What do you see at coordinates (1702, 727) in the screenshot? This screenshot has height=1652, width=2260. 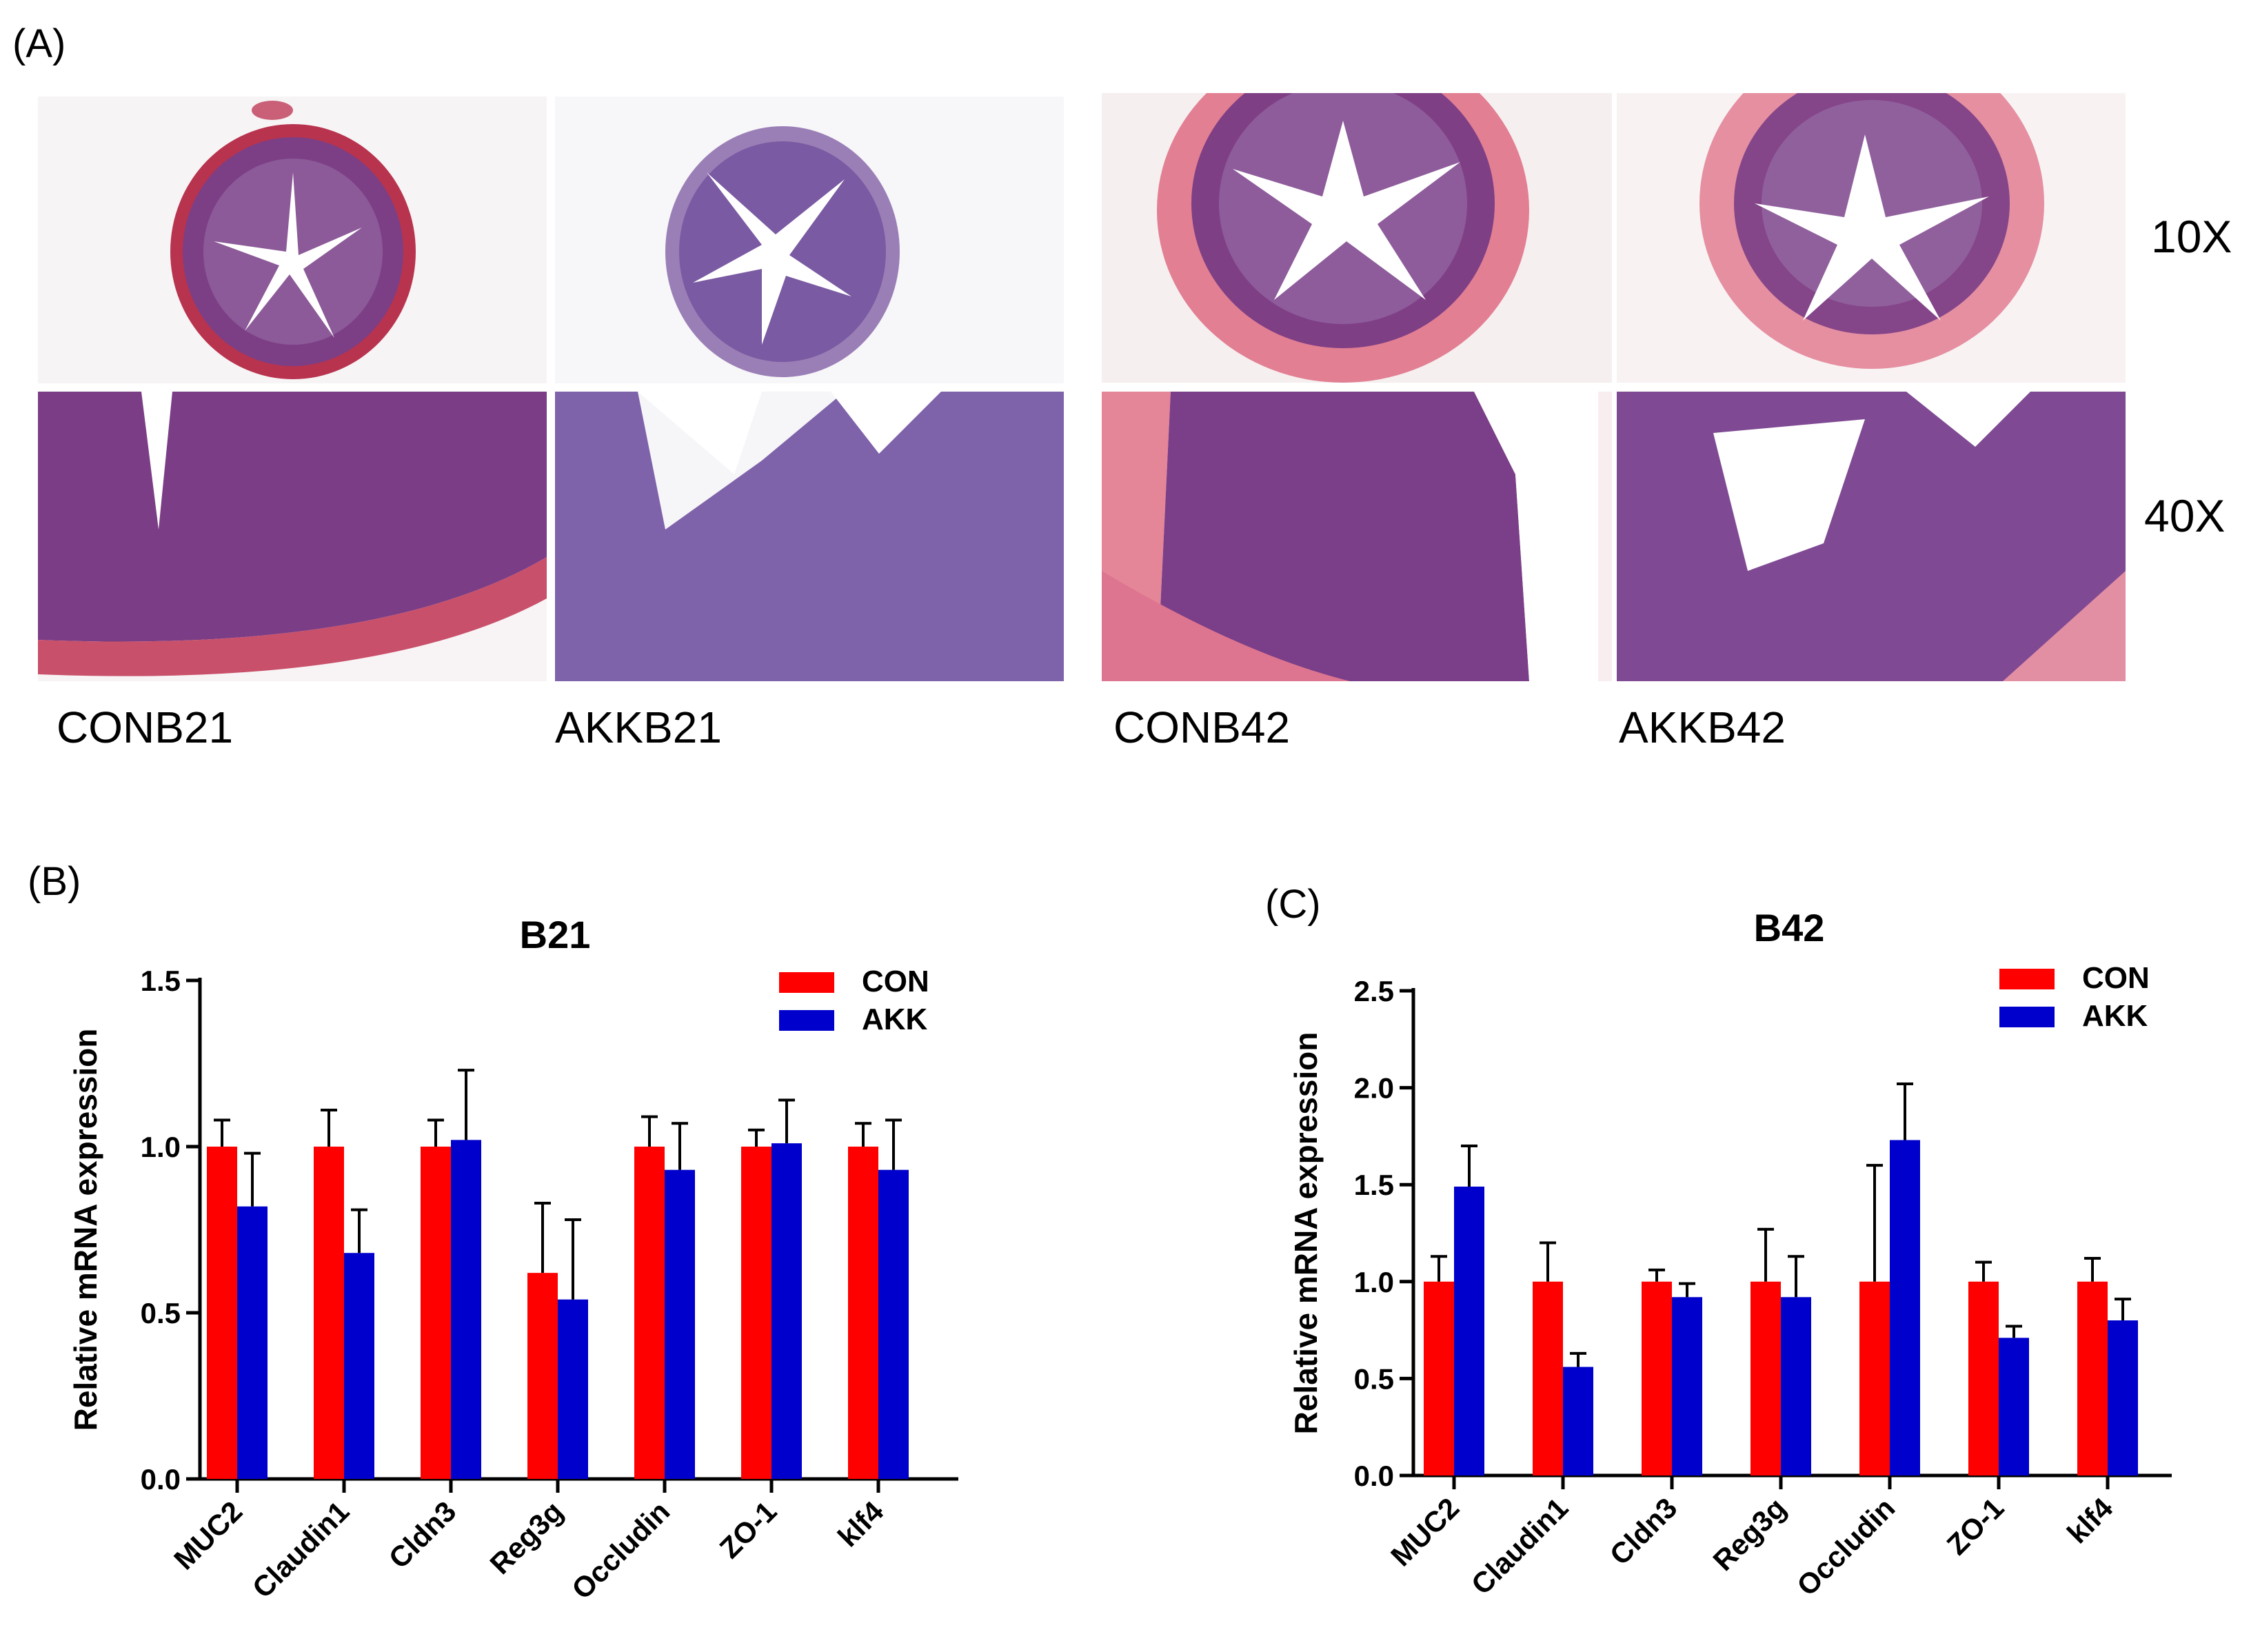 I see `sample-label-akkb42: AKKB42` at bounding box center [1702, 727].